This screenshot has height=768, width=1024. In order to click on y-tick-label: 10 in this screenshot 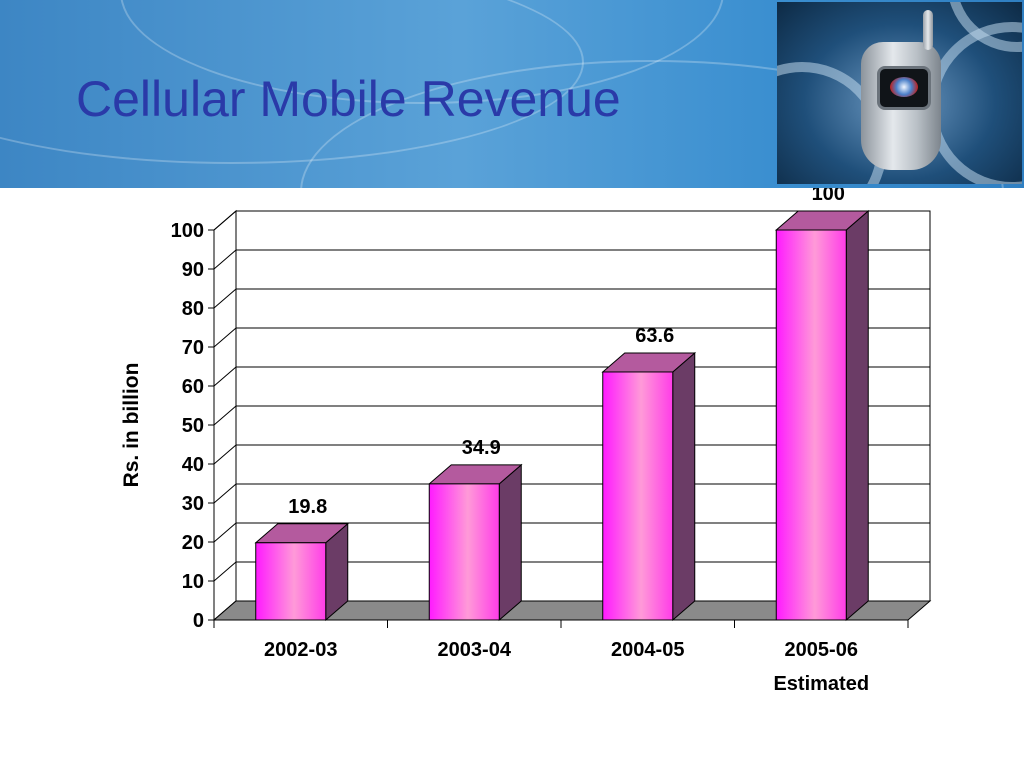, I will do `click(193, 582)`.